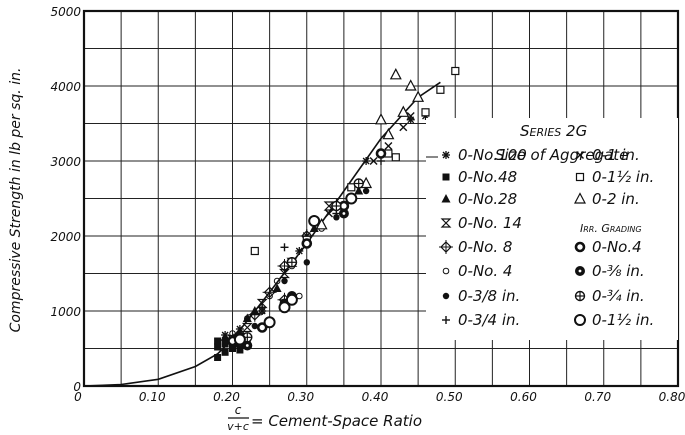 The width and height of the screenshot is (685, 435). Describe the element at coordinates (16, 200) in the screenshot. I see `y-axis-label: Compressive Strength in lb per sq. in.` at that location.